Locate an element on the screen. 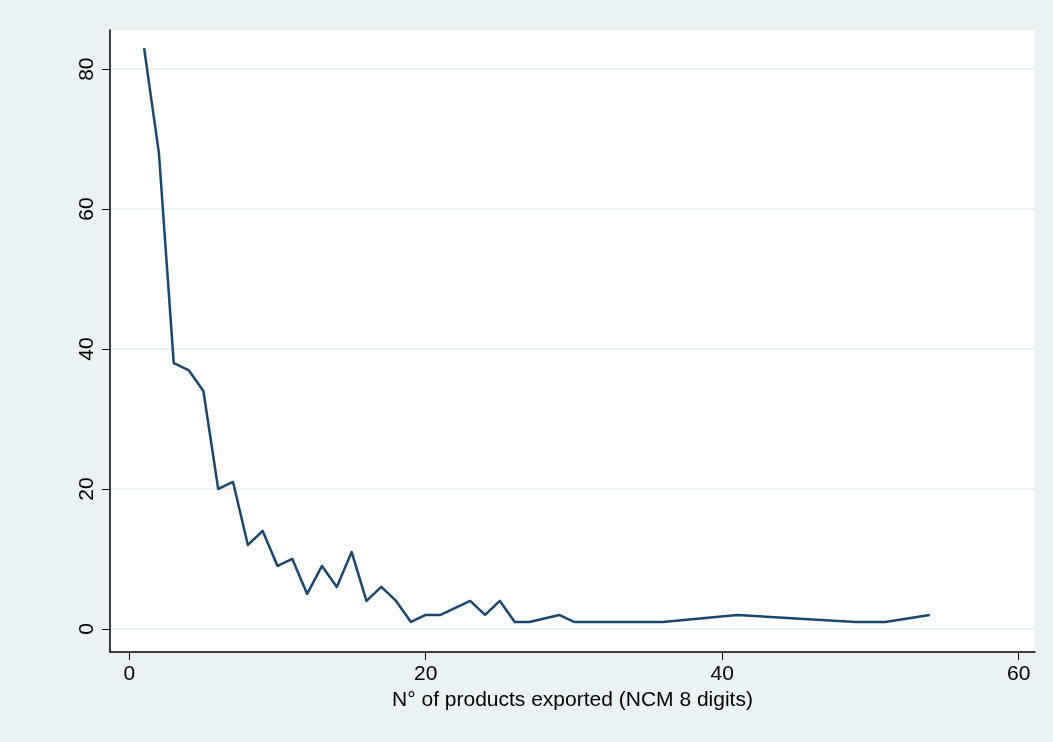 The width and height of the screenshot is (1053, 742). y-tick-label: 0 is located at coordinates (85, 629).